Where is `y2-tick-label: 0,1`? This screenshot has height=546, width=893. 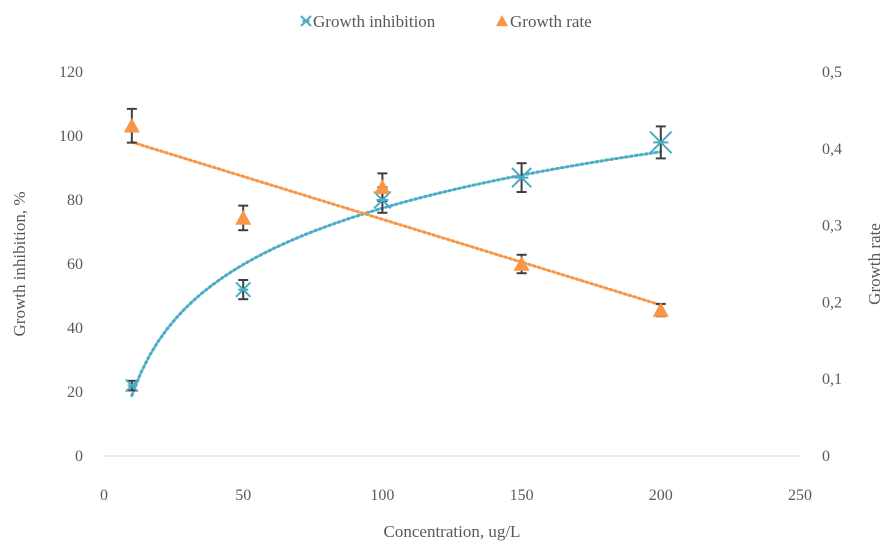
y2-tick-label: 0,1 is located at coordinates (832, 379).